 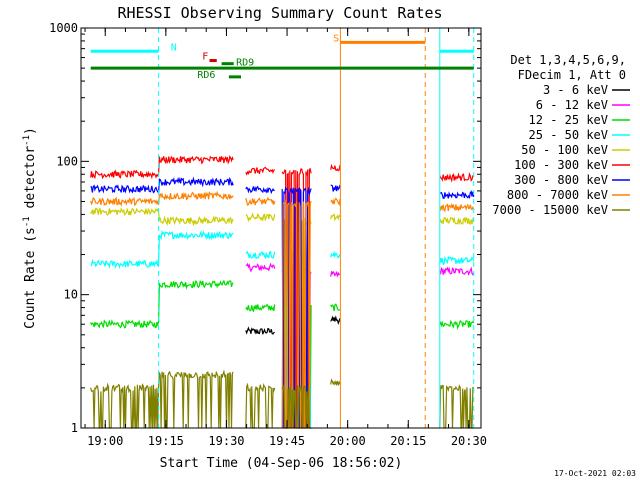 What do you see at coordinates (568, 135) in the screenshot?
I see `legend-label-3: 25 - 50 keV` at bounding box center [568, 135].